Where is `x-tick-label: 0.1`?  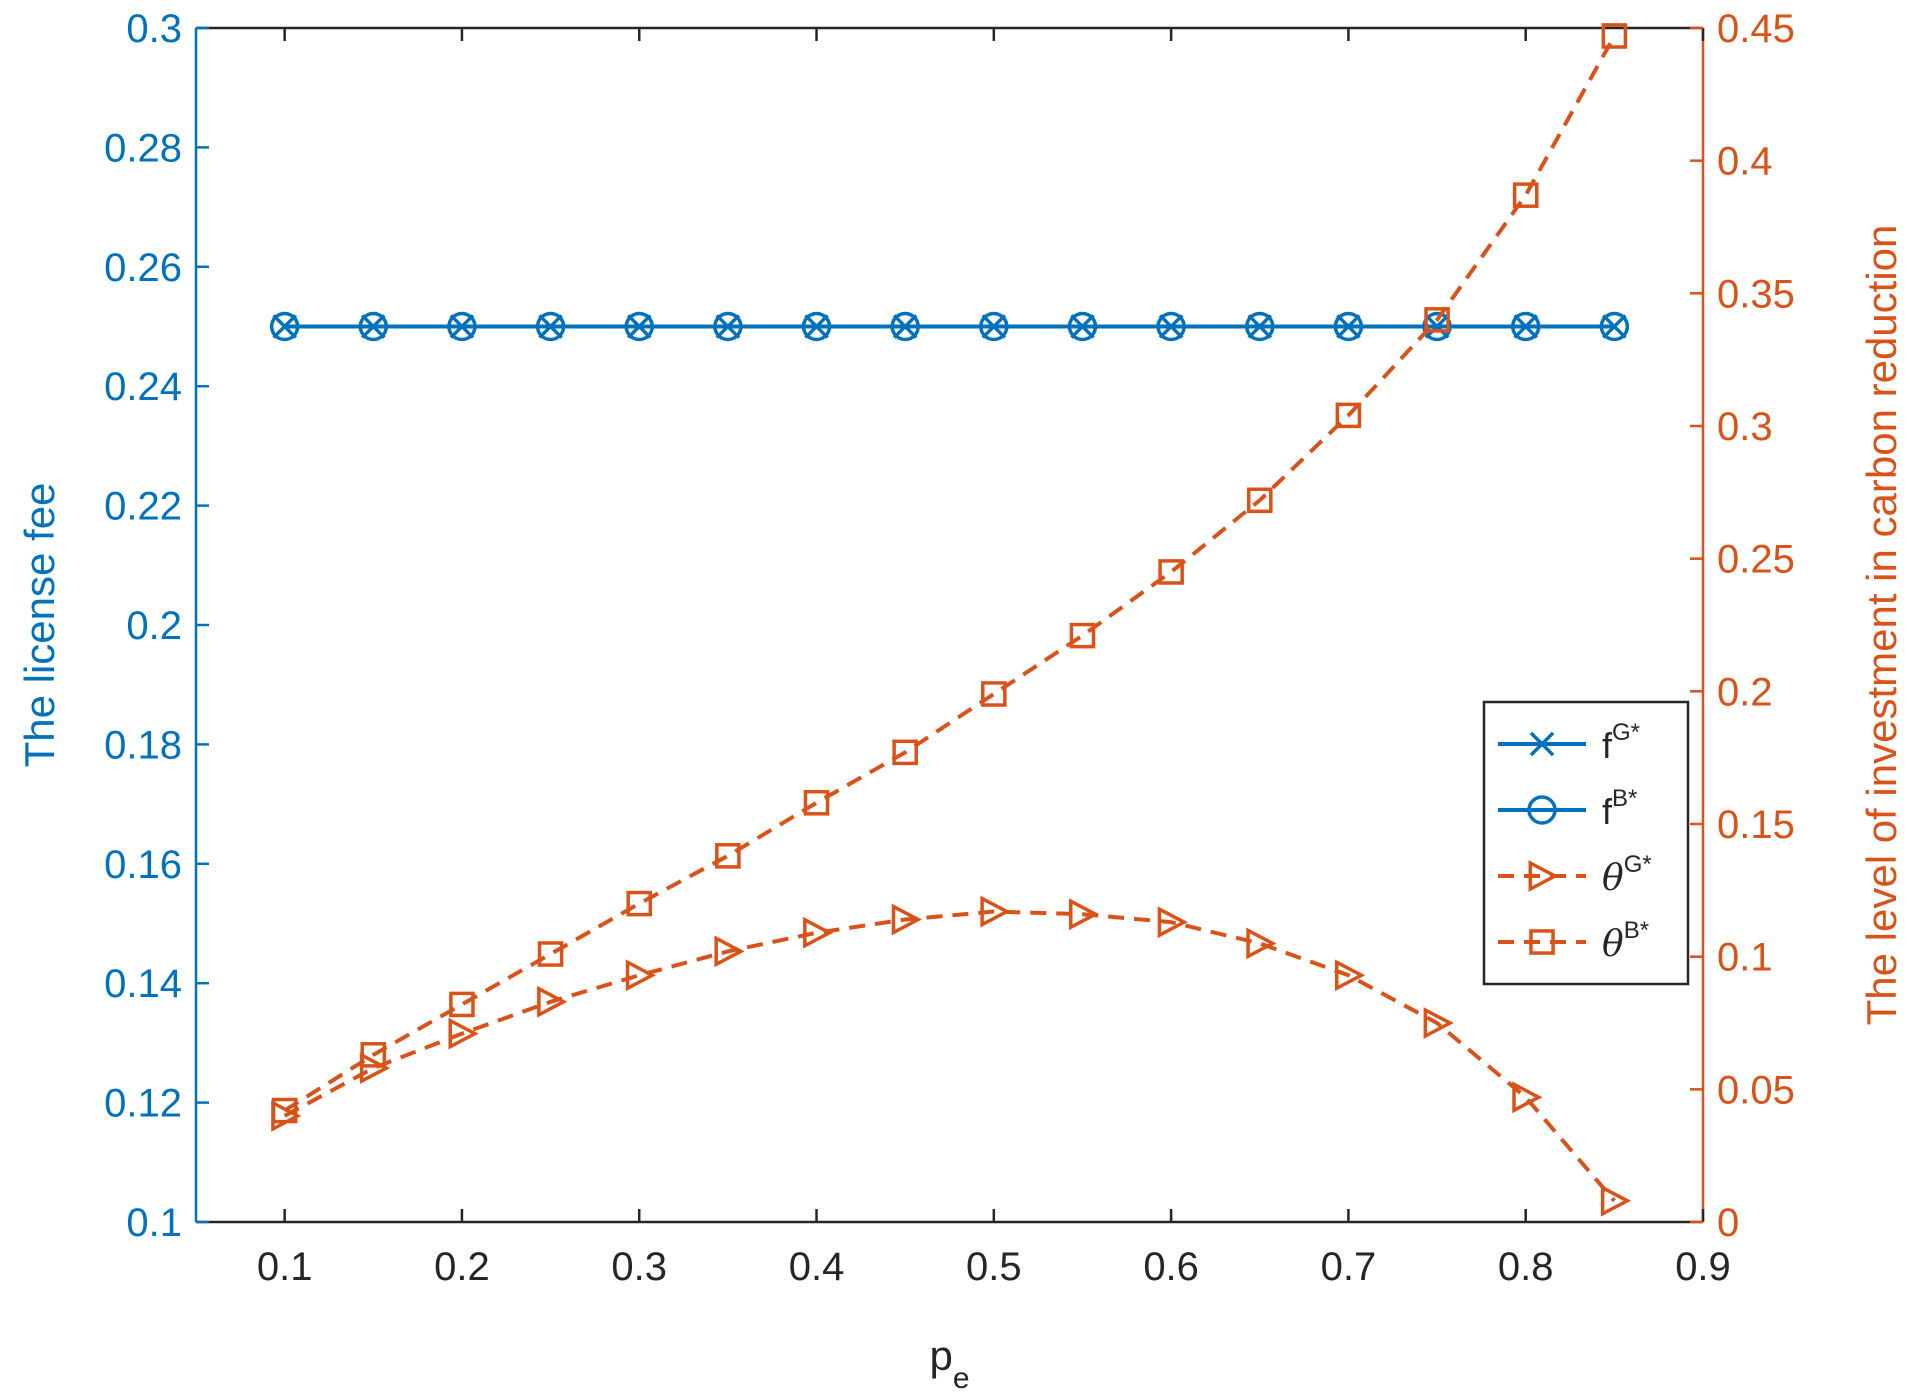 x-tick-label: 0.1 is located at coordinates (285, 1267).